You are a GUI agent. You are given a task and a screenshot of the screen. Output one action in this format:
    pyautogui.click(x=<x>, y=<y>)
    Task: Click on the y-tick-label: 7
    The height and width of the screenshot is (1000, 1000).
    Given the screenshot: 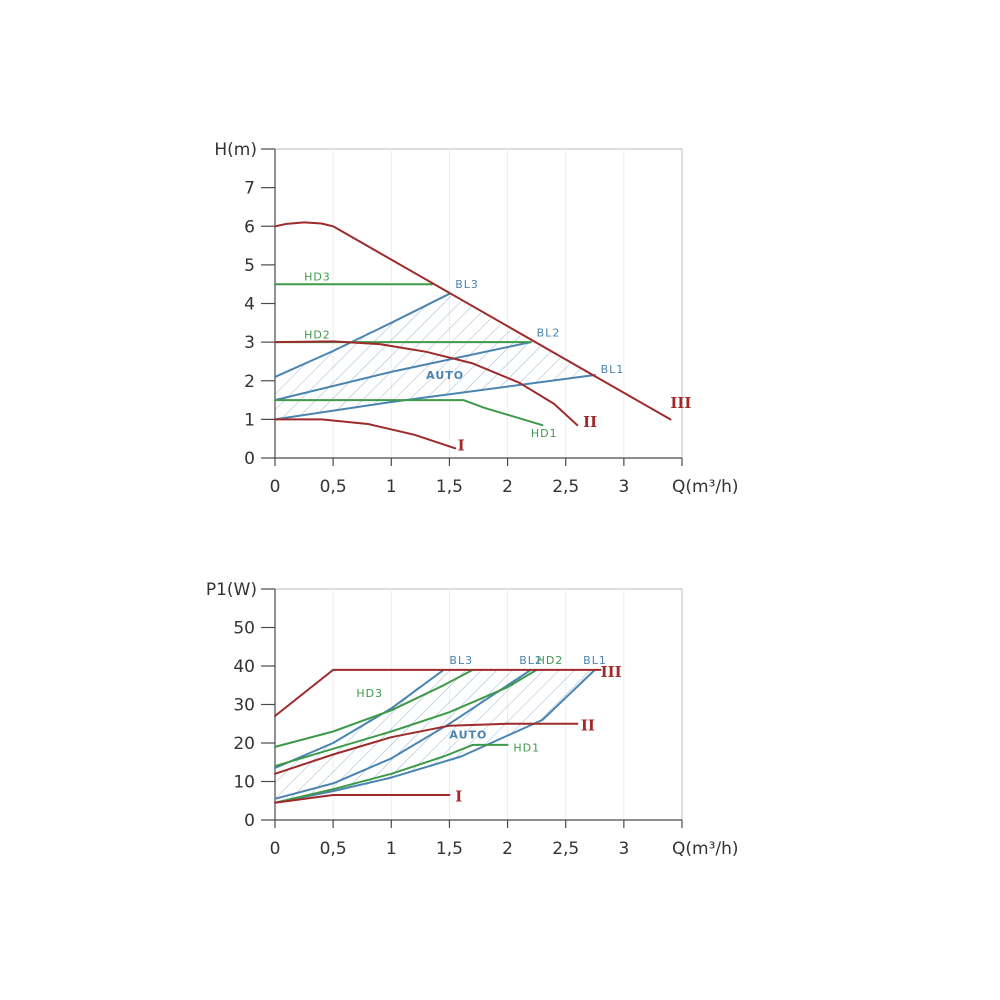 What is the action you would take?
    pyautogui.click(x=249, y=189)
    